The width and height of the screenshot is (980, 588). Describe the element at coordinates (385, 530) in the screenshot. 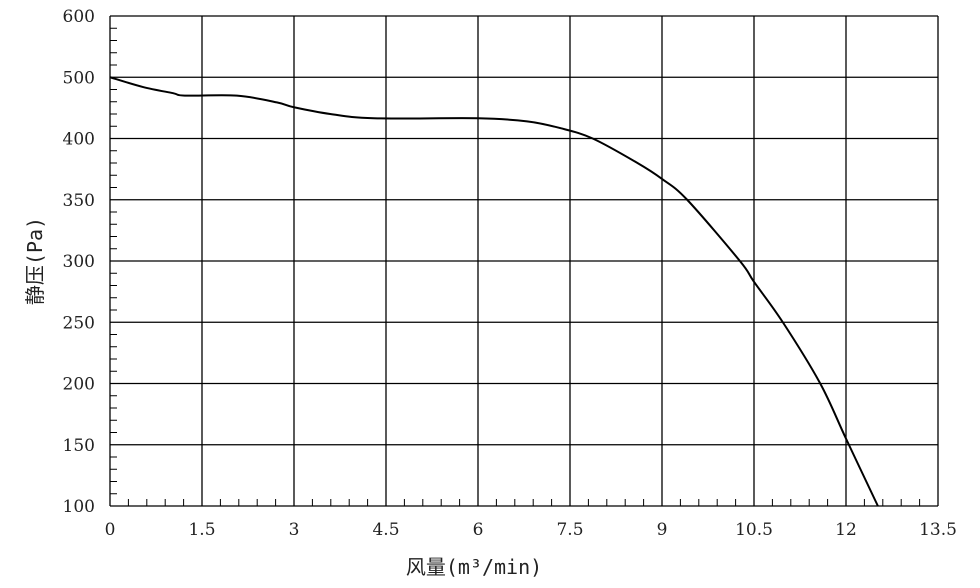

I see `x-tick-label: 4.5` at that location.